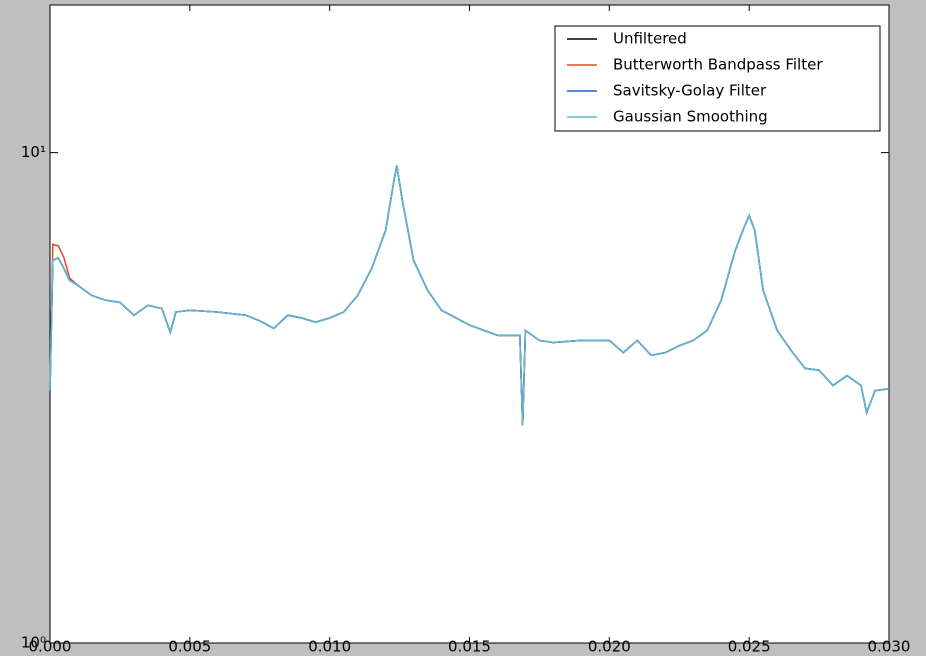 This screenshot has width=926, height=656. What do you see at coordinates (33, 643) in the screenshot?
I see `y-tick-label: 10⁰` at bounding box center [33, 643].